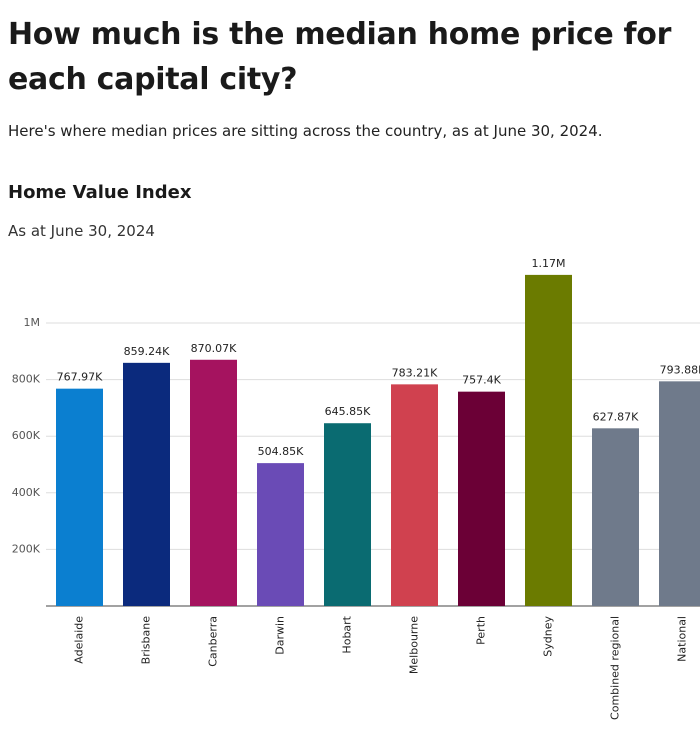  Describe the element at coordinates (80, 377) in the screenshot. I see `value-label: 767.97K` at that location.